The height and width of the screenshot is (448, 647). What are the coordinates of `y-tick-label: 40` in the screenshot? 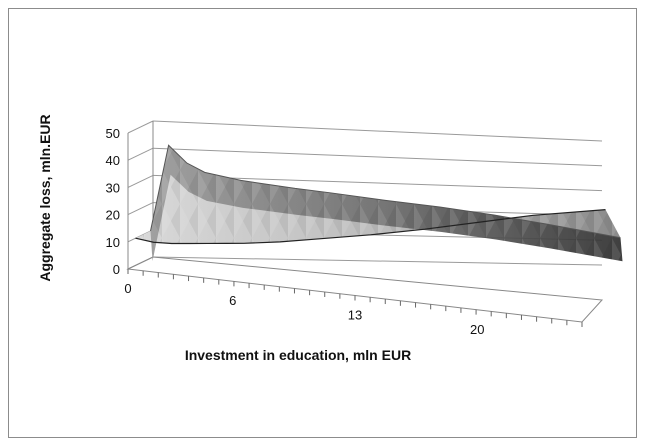 It's located at (113, 160).